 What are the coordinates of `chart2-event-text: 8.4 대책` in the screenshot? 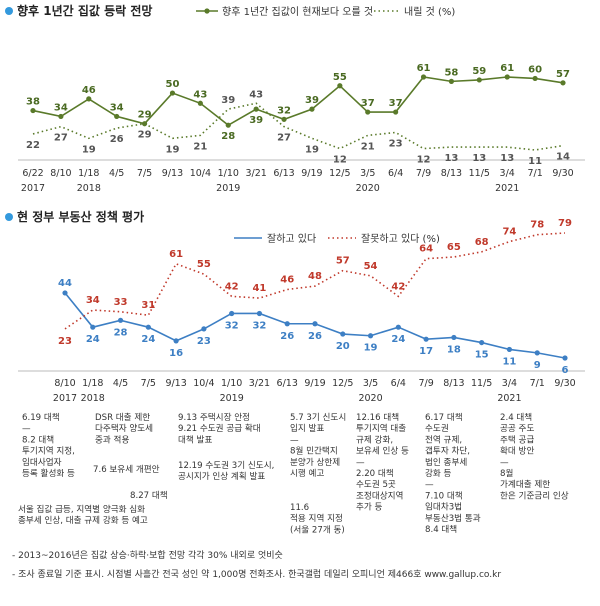 It's located at (441, 529).